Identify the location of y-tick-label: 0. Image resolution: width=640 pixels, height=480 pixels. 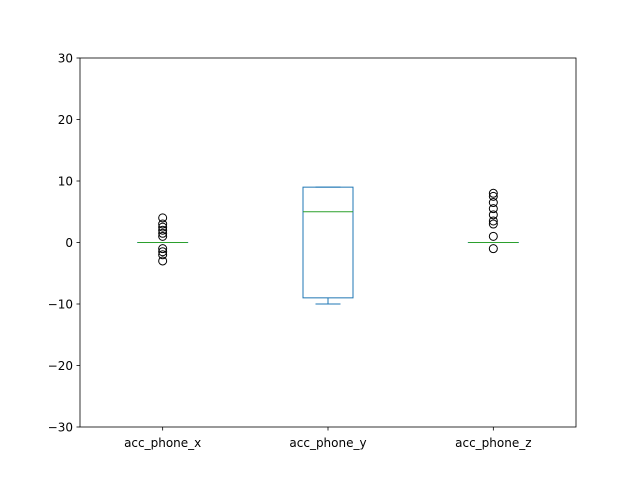
(69, 243).